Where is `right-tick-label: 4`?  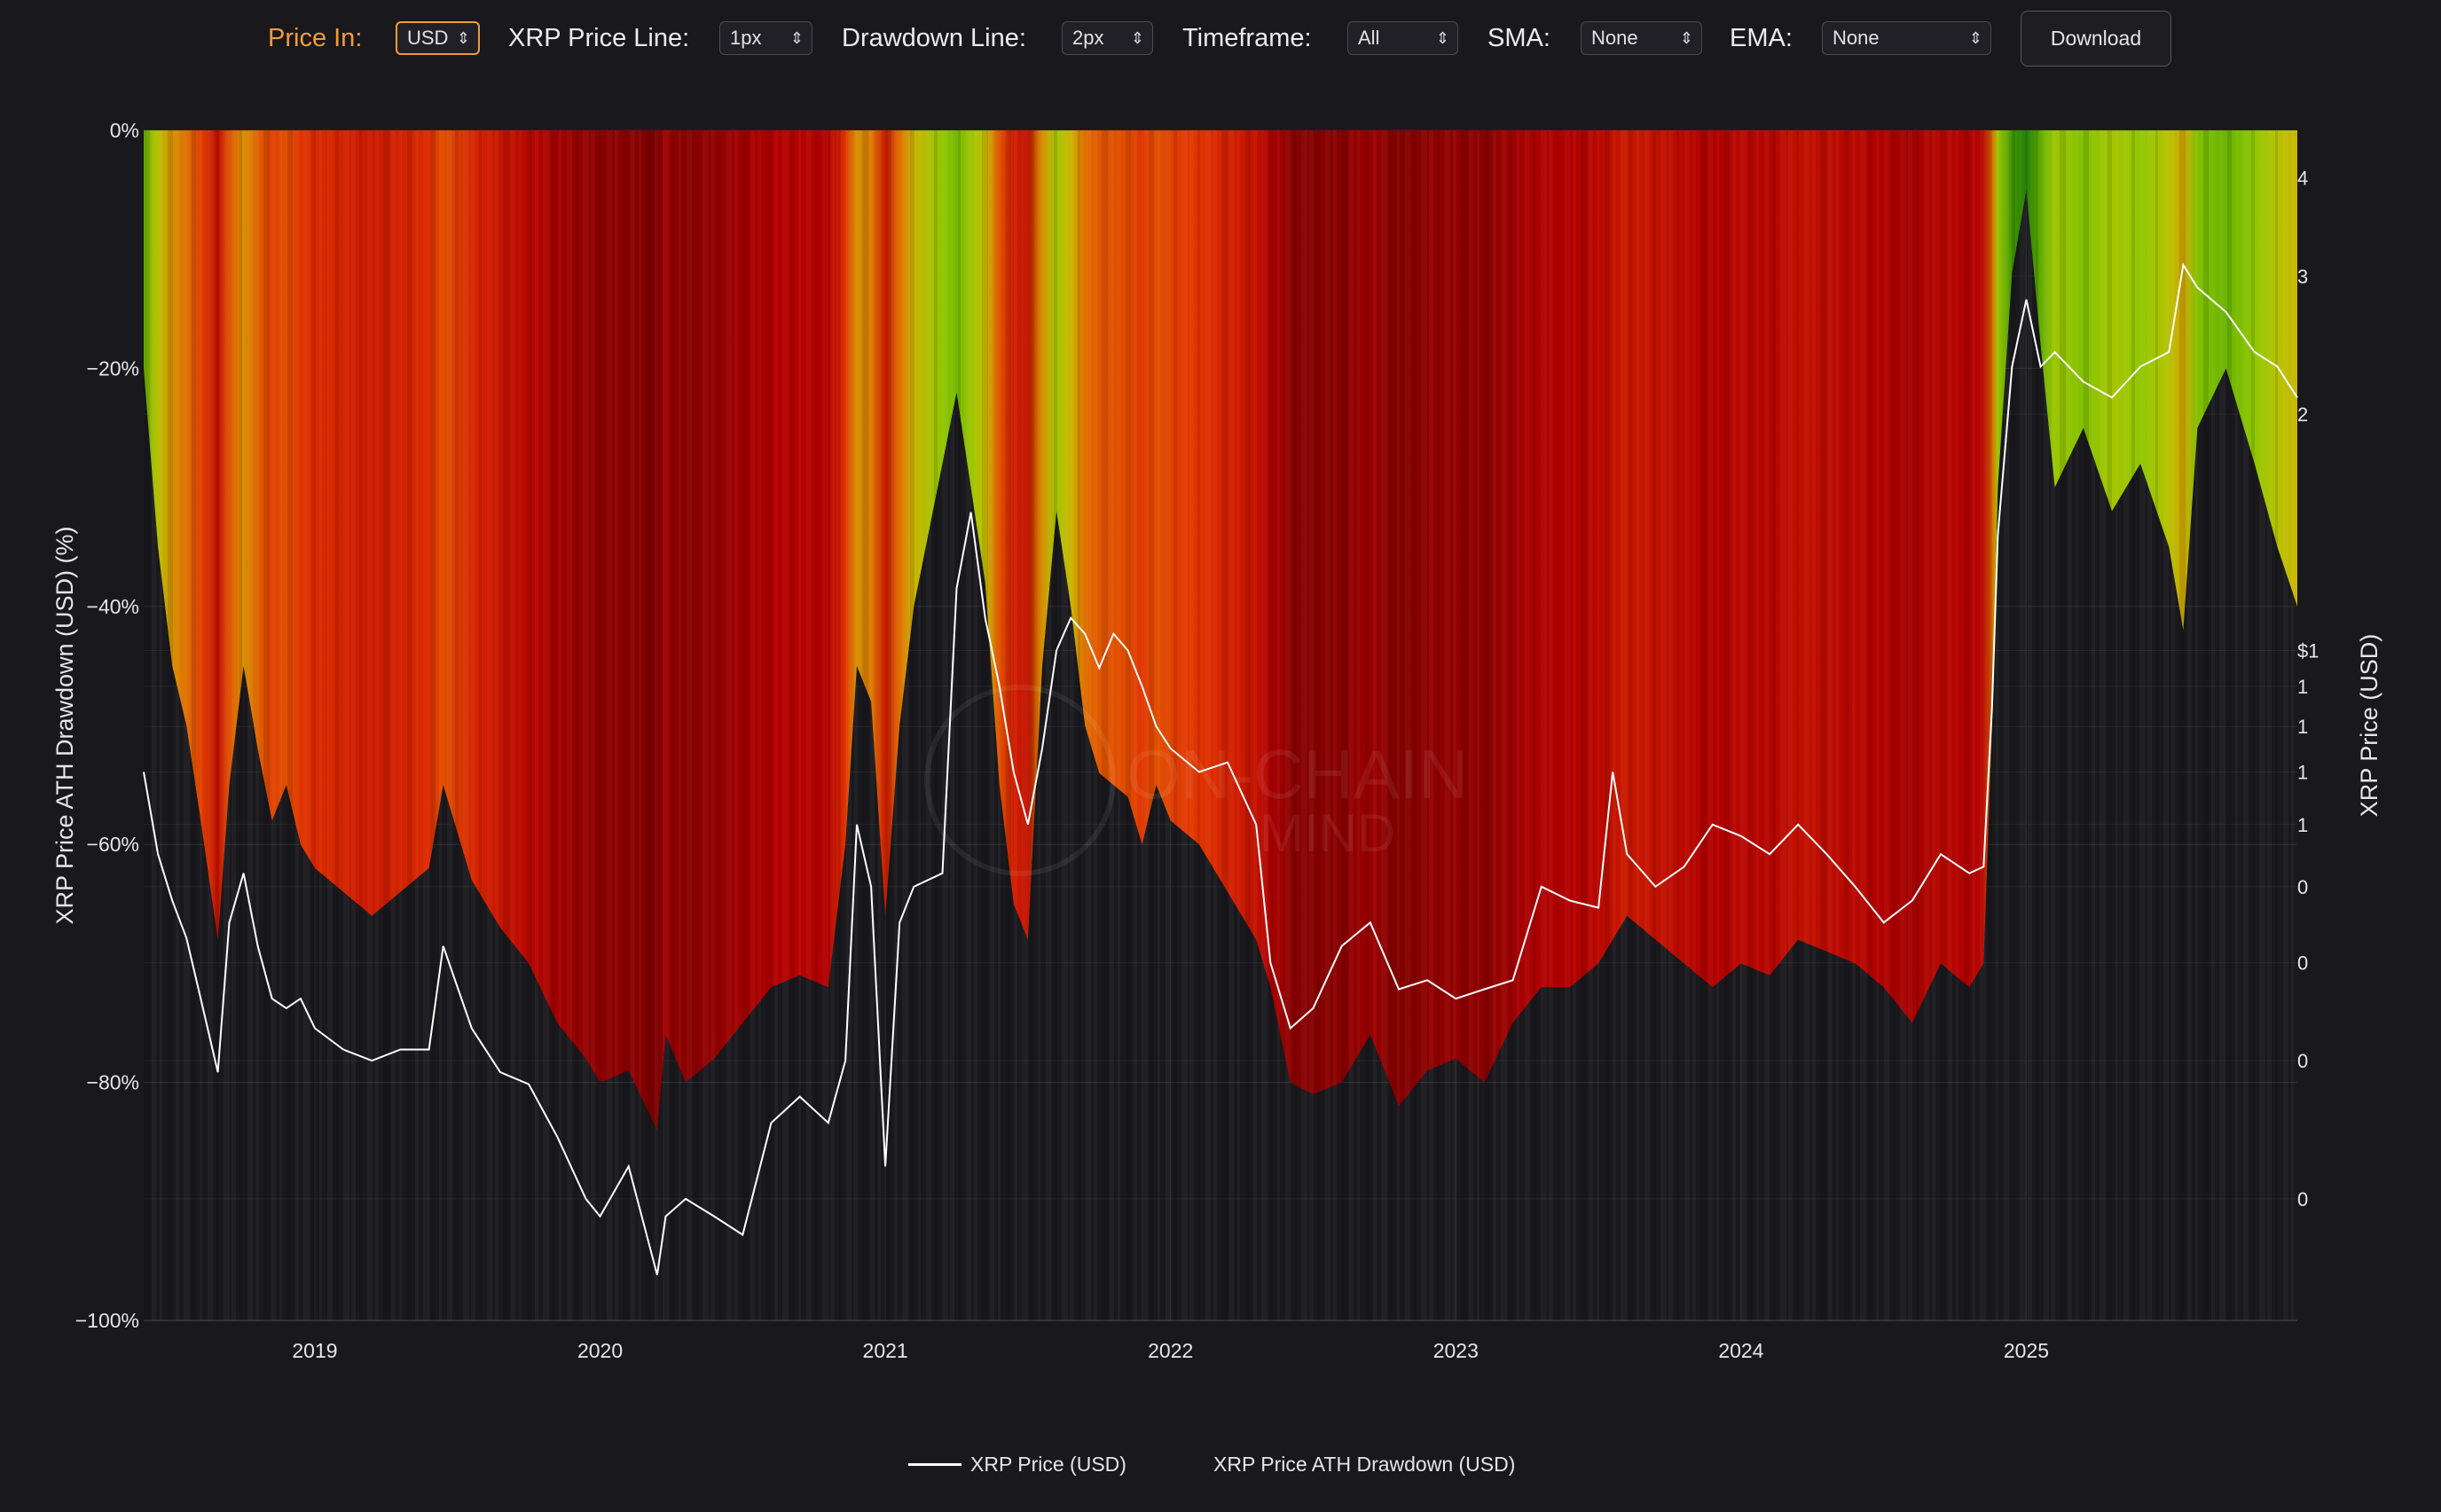
right-tick-label: 4 is located at coordinates (2302, 179).